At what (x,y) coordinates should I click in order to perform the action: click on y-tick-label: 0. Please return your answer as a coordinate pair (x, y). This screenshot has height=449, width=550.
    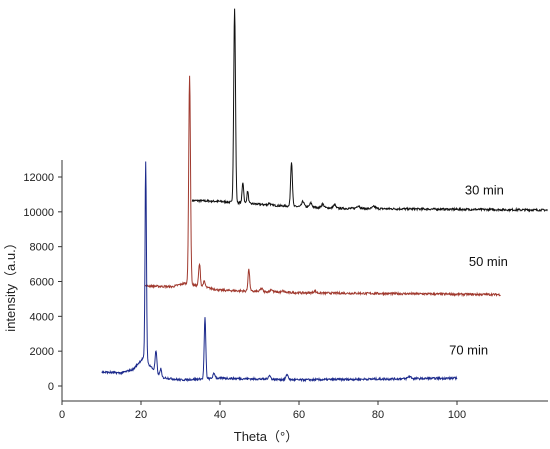
    Looking at the image, I should click on (51, 387).